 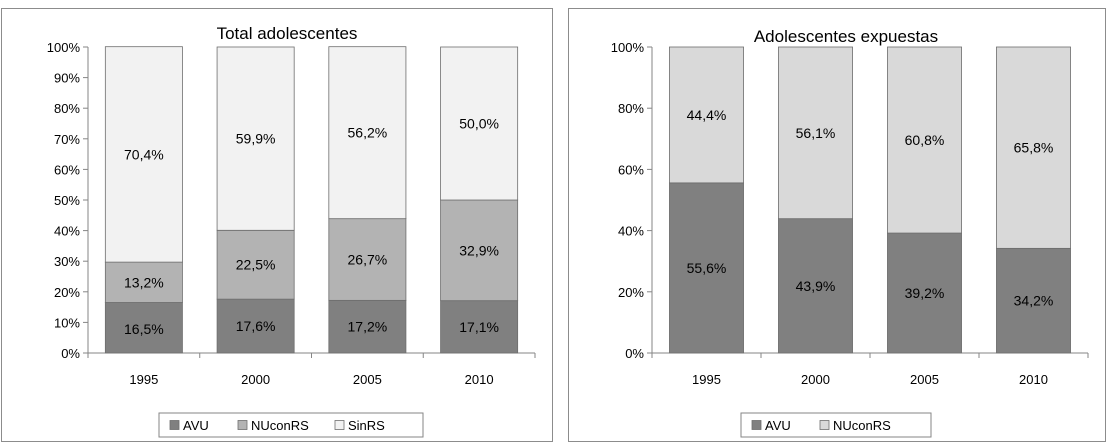 I want to click on data-label: 44,4%, so click(x=707, y=115).